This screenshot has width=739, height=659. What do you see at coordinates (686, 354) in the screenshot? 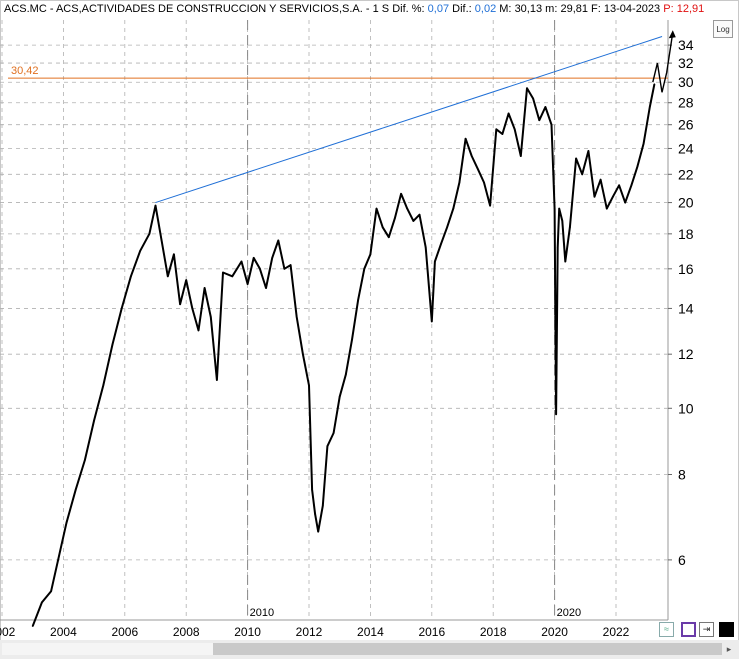
I see `y-tick-label: 12` at bounding box center [686, 354].